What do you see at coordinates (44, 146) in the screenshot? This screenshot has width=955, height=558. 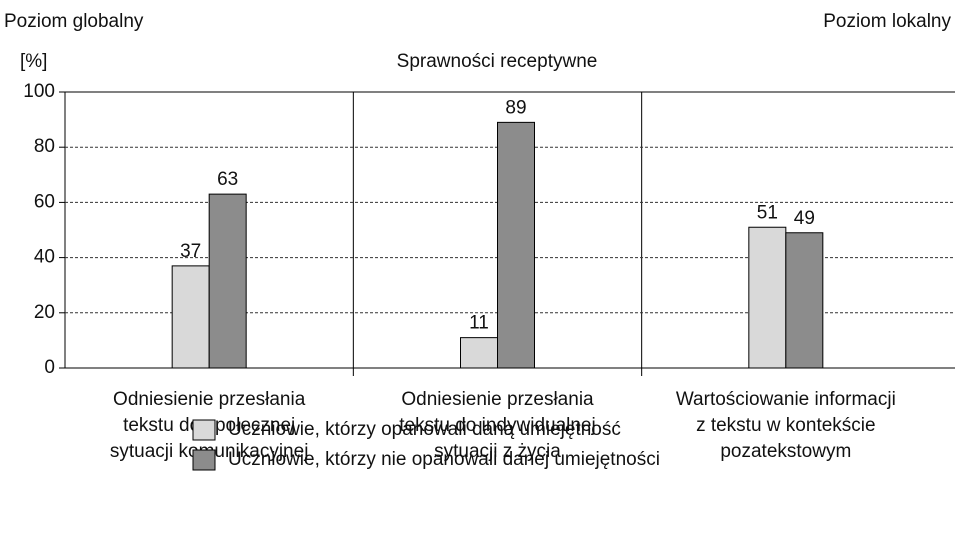 I see `y-tick-label: 80` at bounding box center [44, 146].